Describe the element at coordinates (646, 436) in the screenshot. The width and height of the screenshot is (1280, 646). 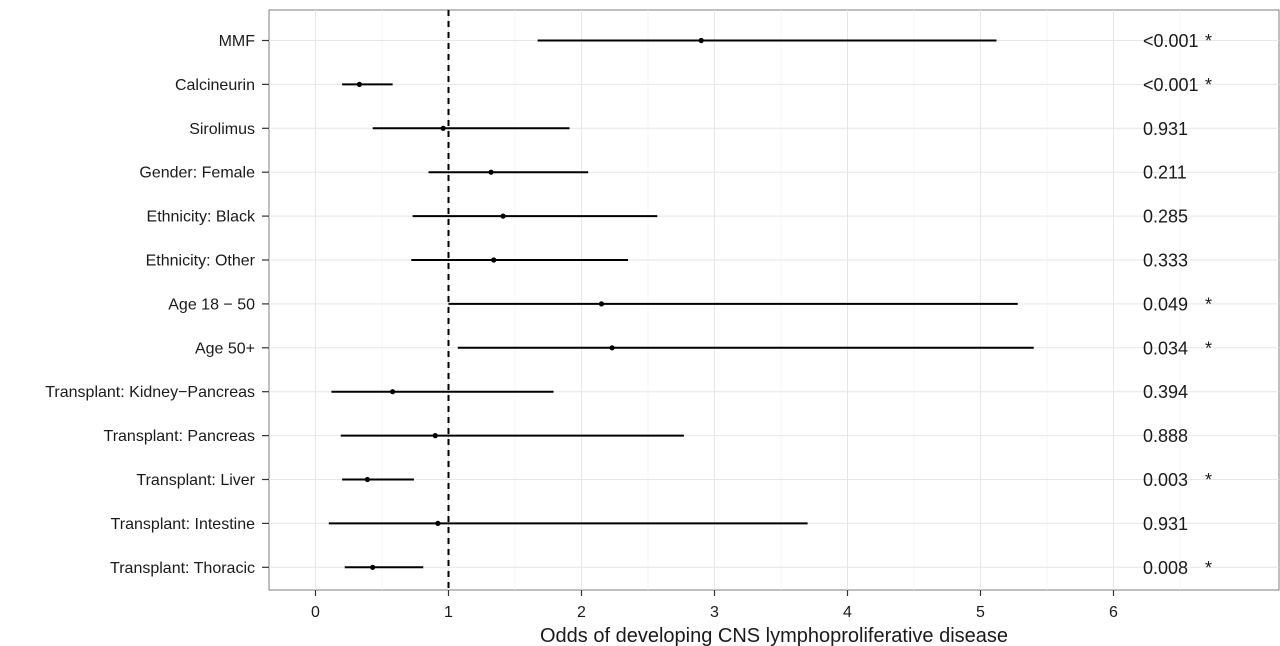
I see `forest-row: Transplant: Pancreas 0.888` at that location.